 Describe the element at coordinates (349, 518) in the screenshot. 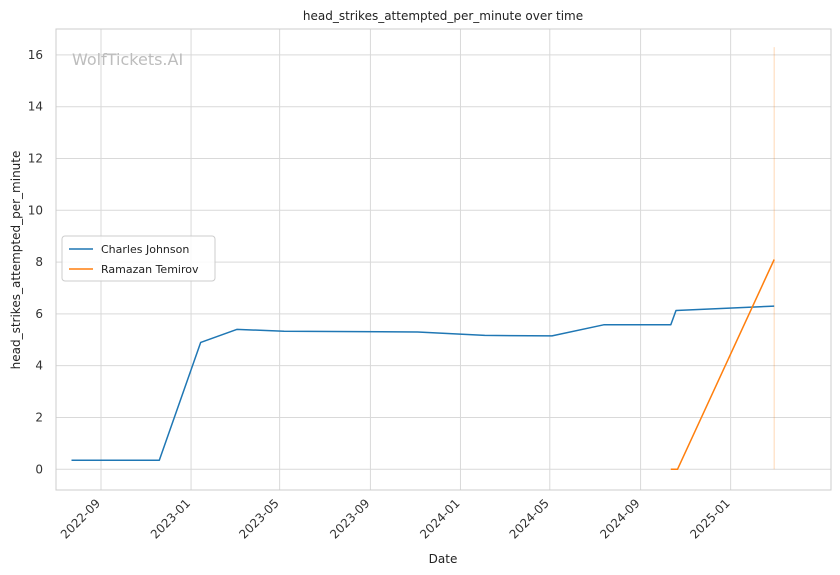

I see `x-tick-label: 2023-09` at that location.